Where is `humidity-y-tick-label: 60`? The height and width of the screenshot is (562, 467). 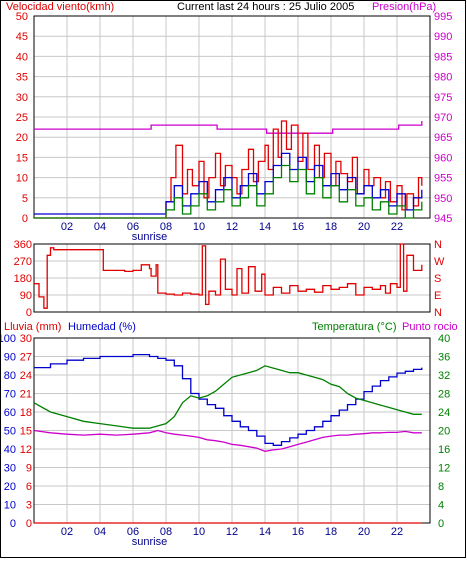 humidity-y-tick-label: 60 is located at coordinates (10, 413).